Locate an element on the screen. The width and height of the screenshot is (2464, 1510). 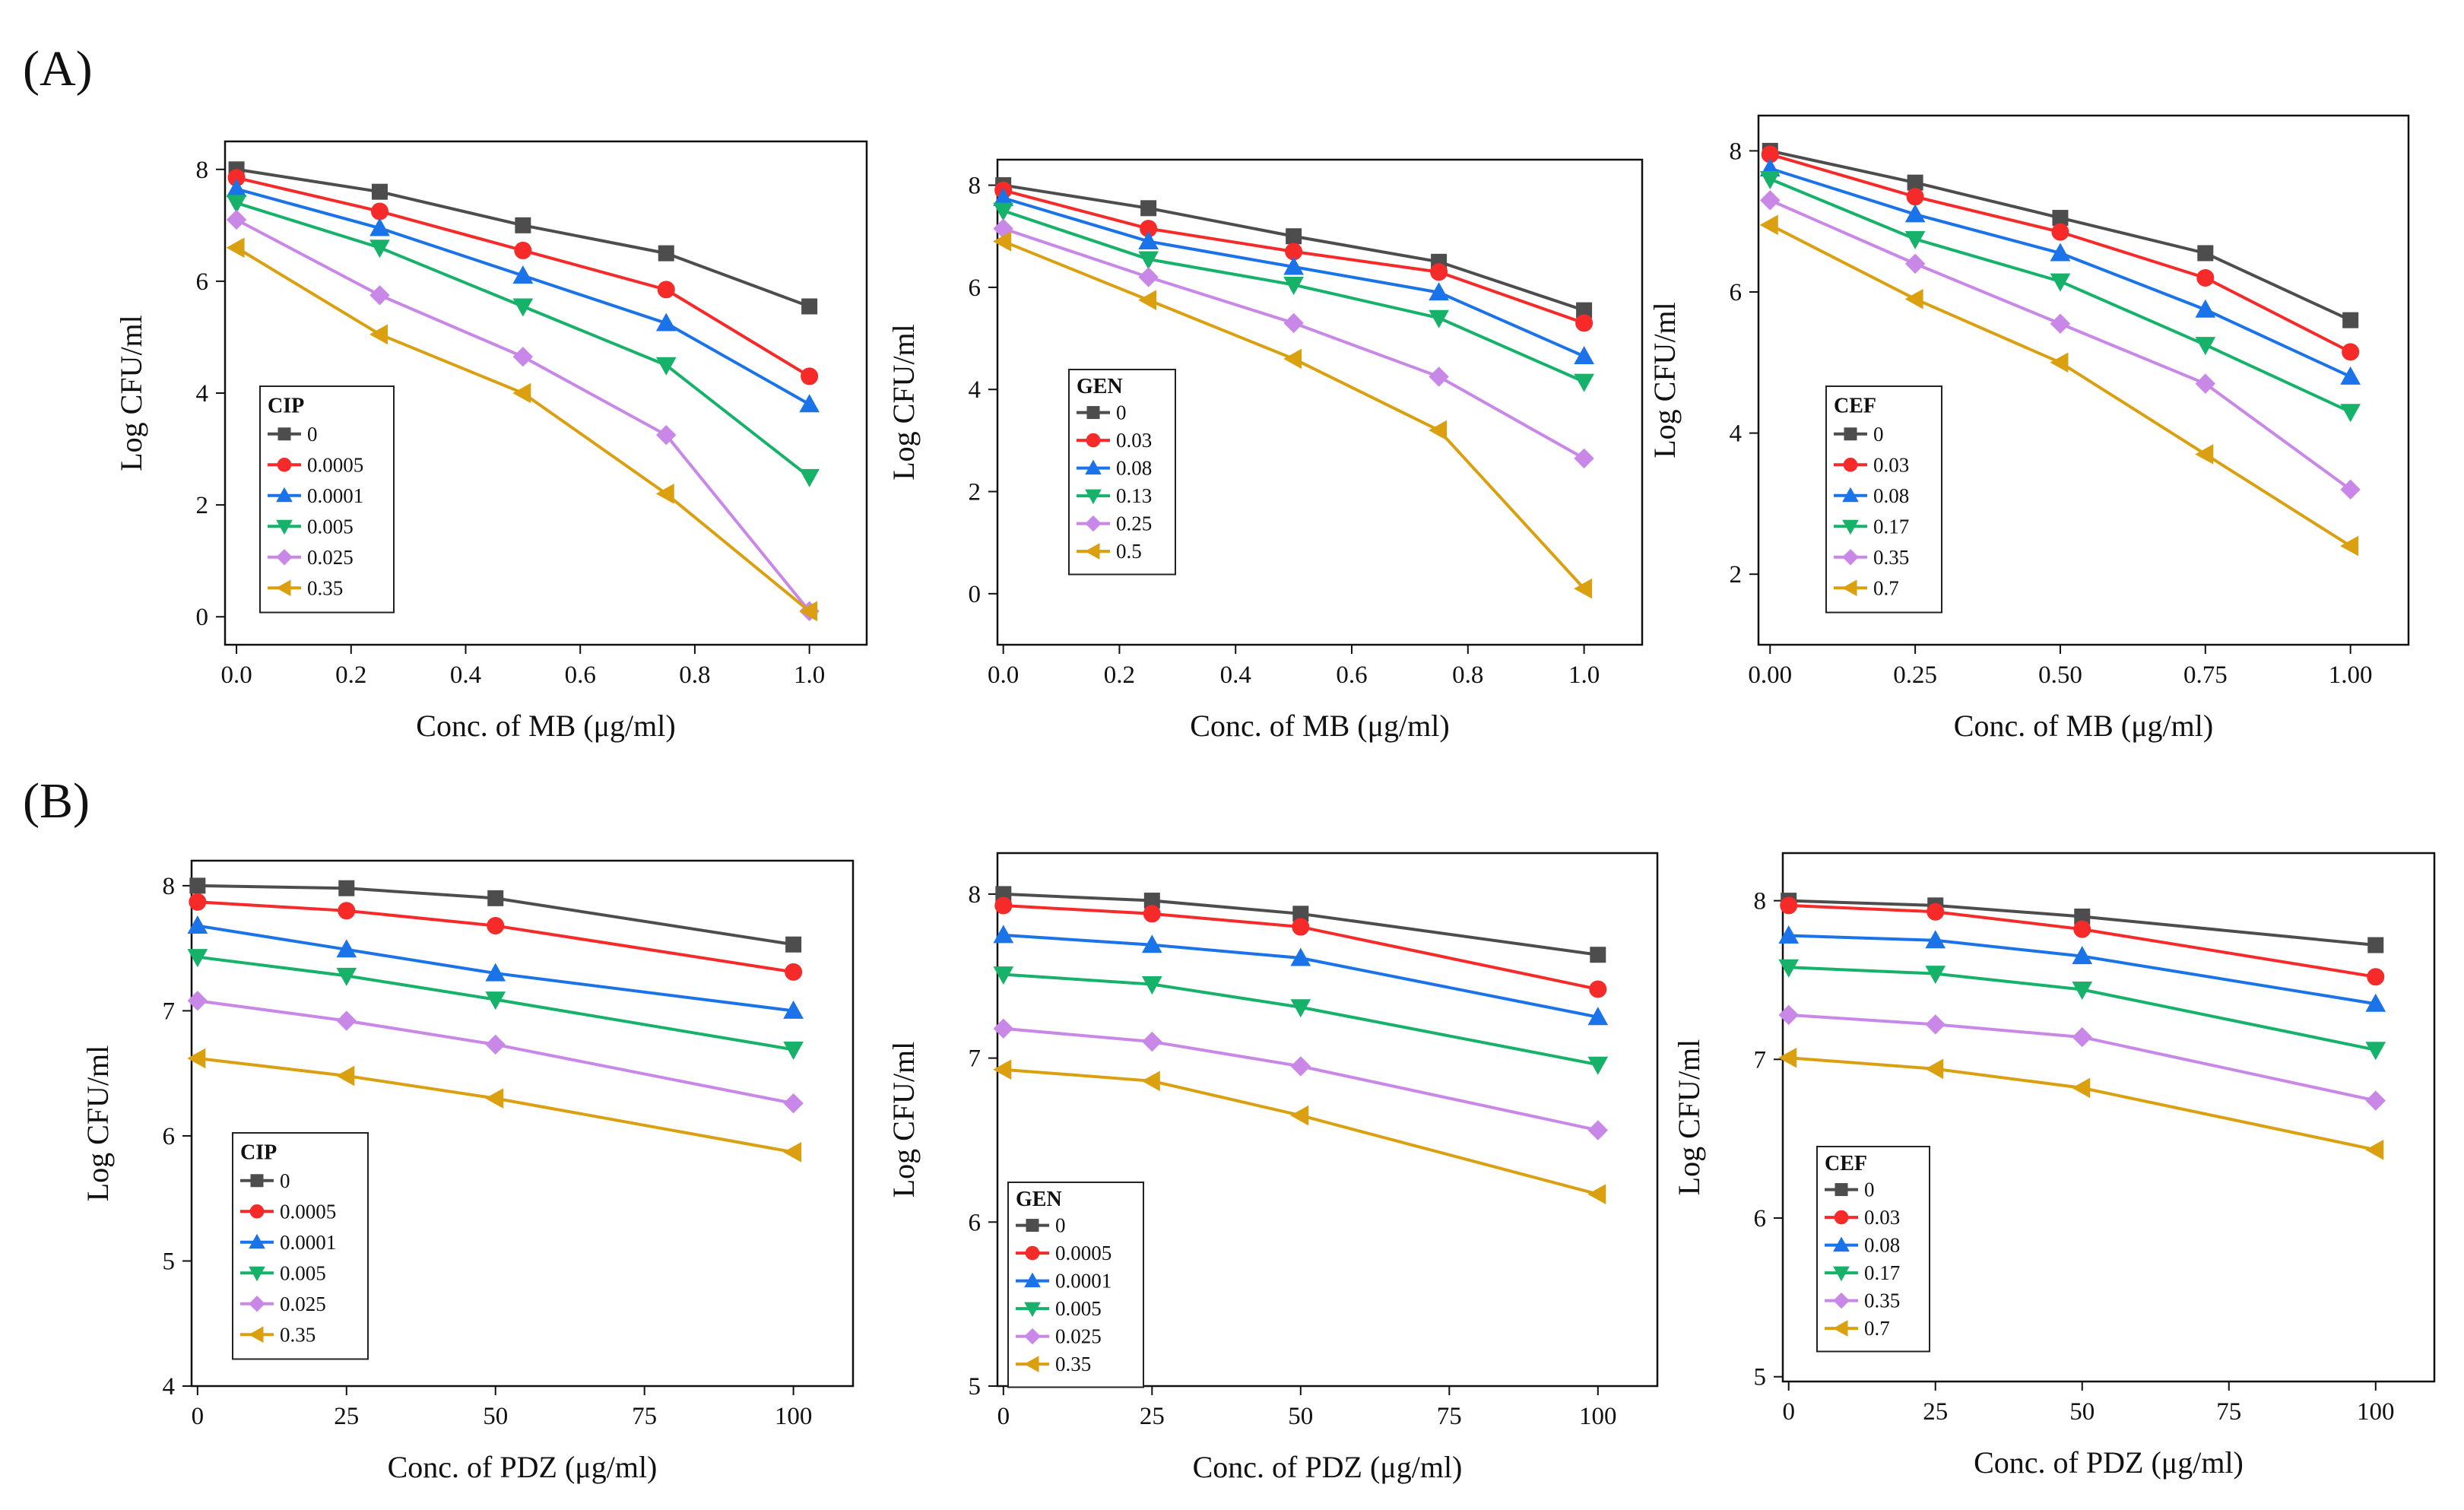
x-tick-label: 100 is located at coordinates (794, 1416).